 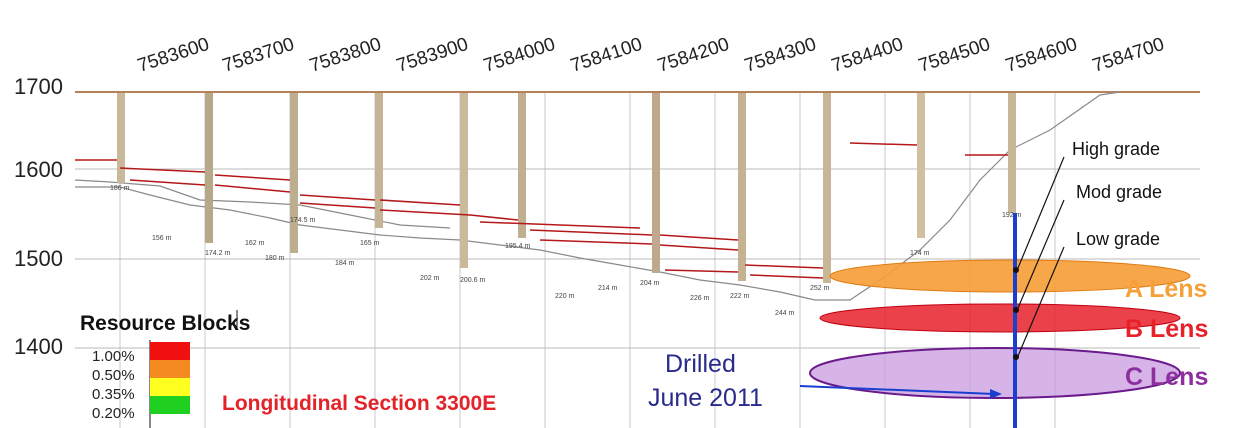 What do you see at coordinates (173, 55) in the screenshot?
I see `x-tick-label: 7583600` at bounding box center [173, 55].